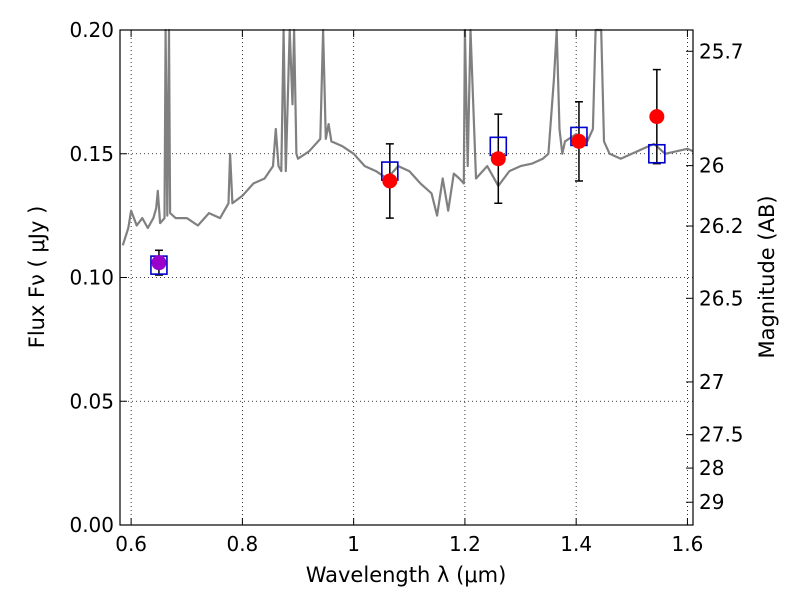  I want to click on right-tick-label: 25.7, so click(721, 51).